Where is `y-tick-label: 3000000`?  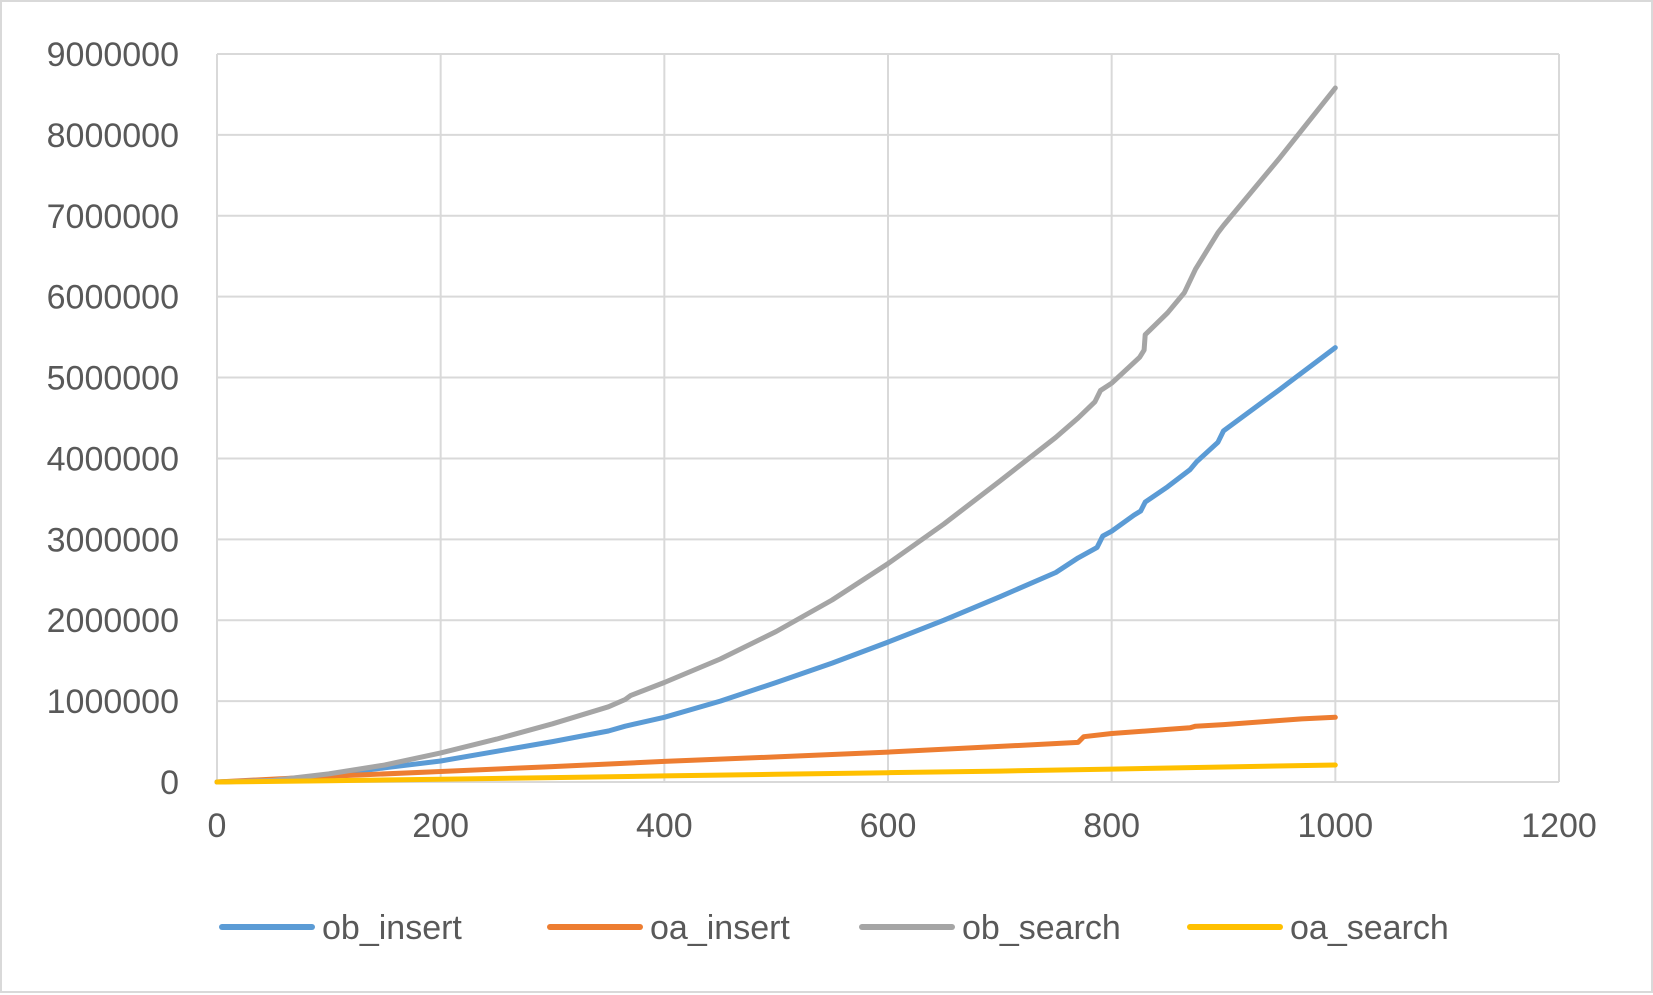
y-tick-label: 3000000 is located at coordinates (113, 540).